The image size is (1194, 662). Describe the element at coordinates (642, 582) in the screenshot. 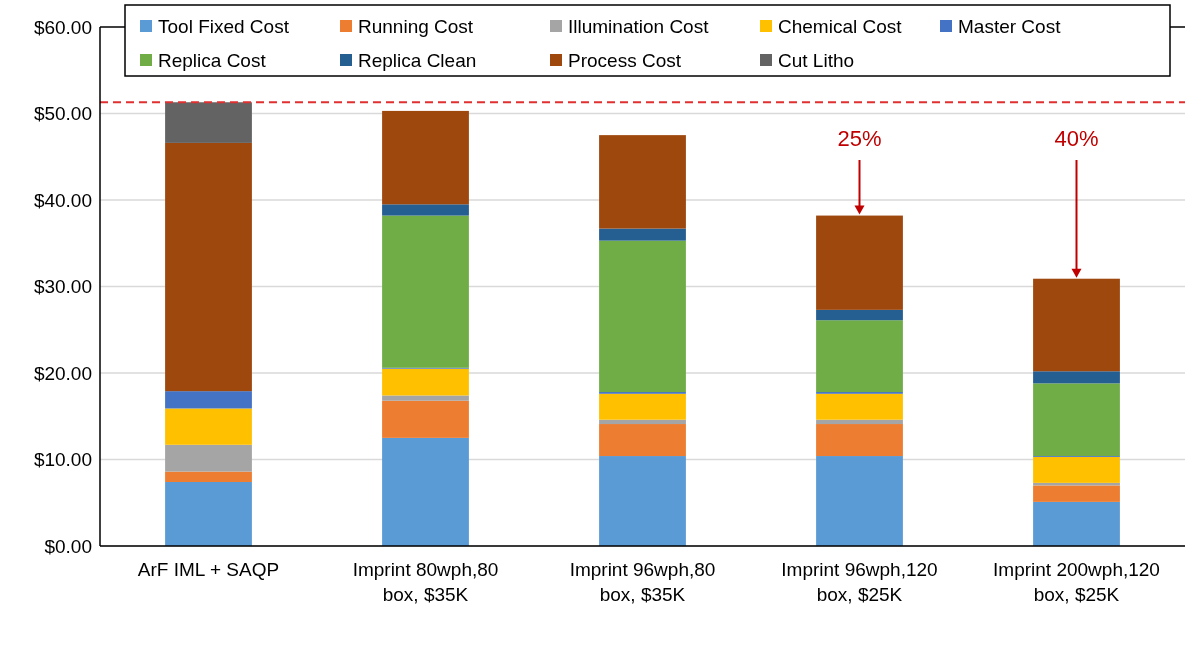

I see `x-tick-label: Imprint 96wph,80 box, $35K` at that location.